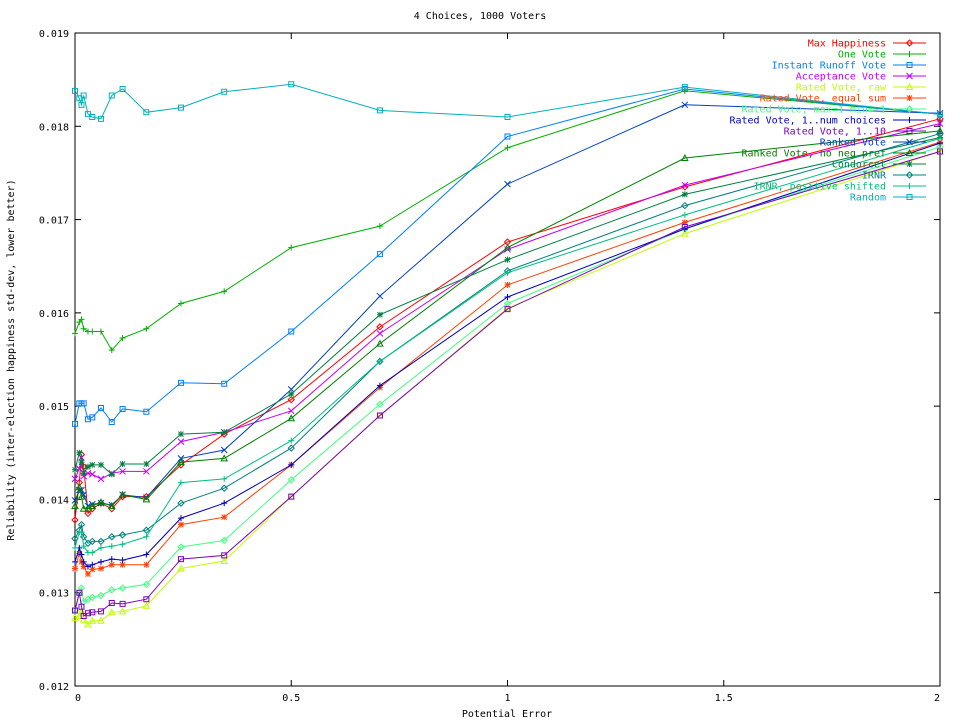  What do you see at coordinates (507, 698) in the screenshot?
I see `x-tick-label: 1` at bounding box center [507, 698].